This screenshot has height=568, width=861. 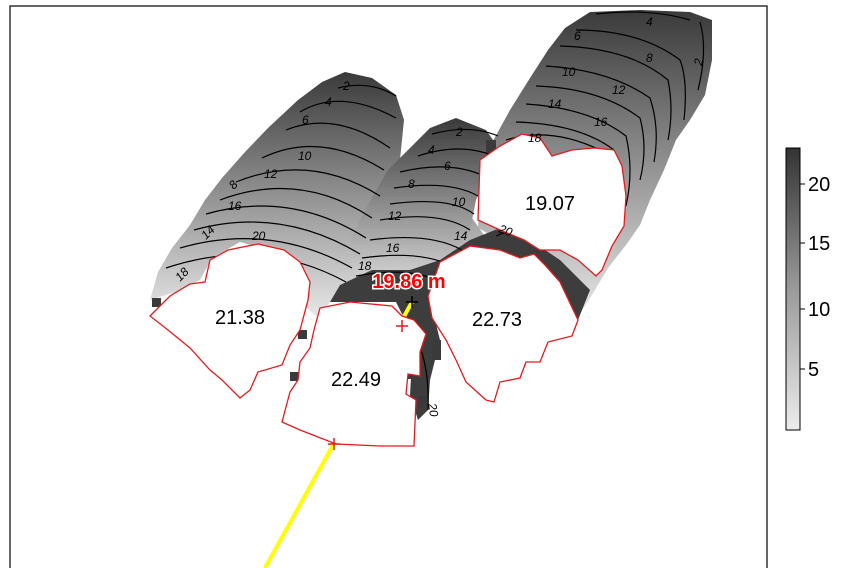 I want to click on contour-labels-middle: 2 4 6 8 10 12 14 16 18 20, so click(x=413, y=271).